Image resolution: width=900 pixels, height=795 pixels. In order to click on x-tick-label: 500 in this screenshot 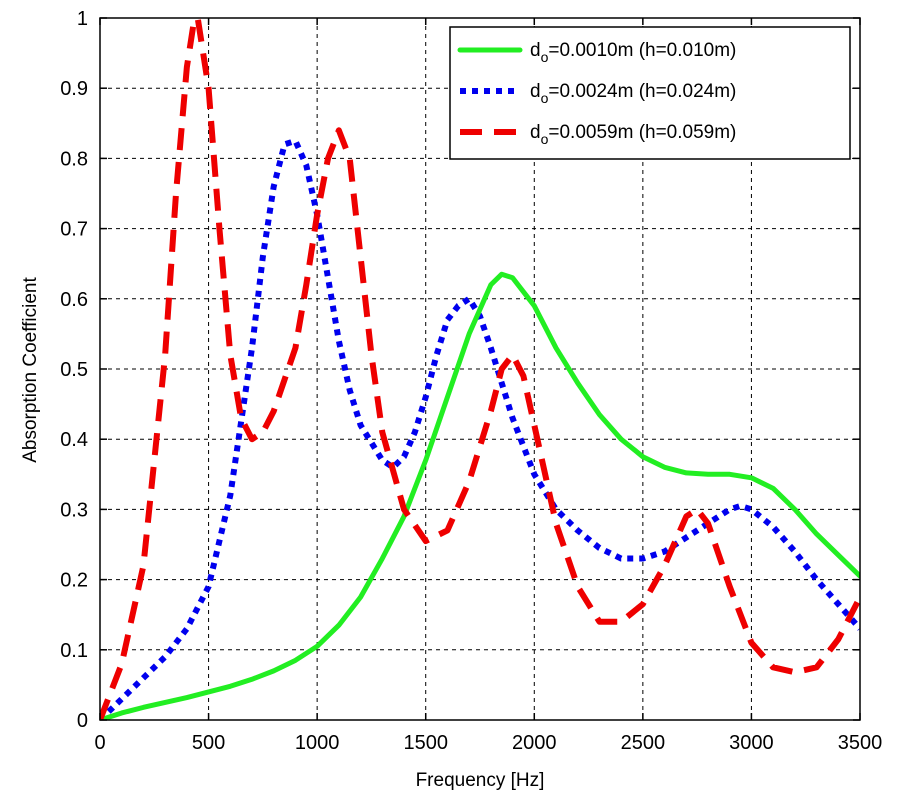, I will do `click(208, 743)`.